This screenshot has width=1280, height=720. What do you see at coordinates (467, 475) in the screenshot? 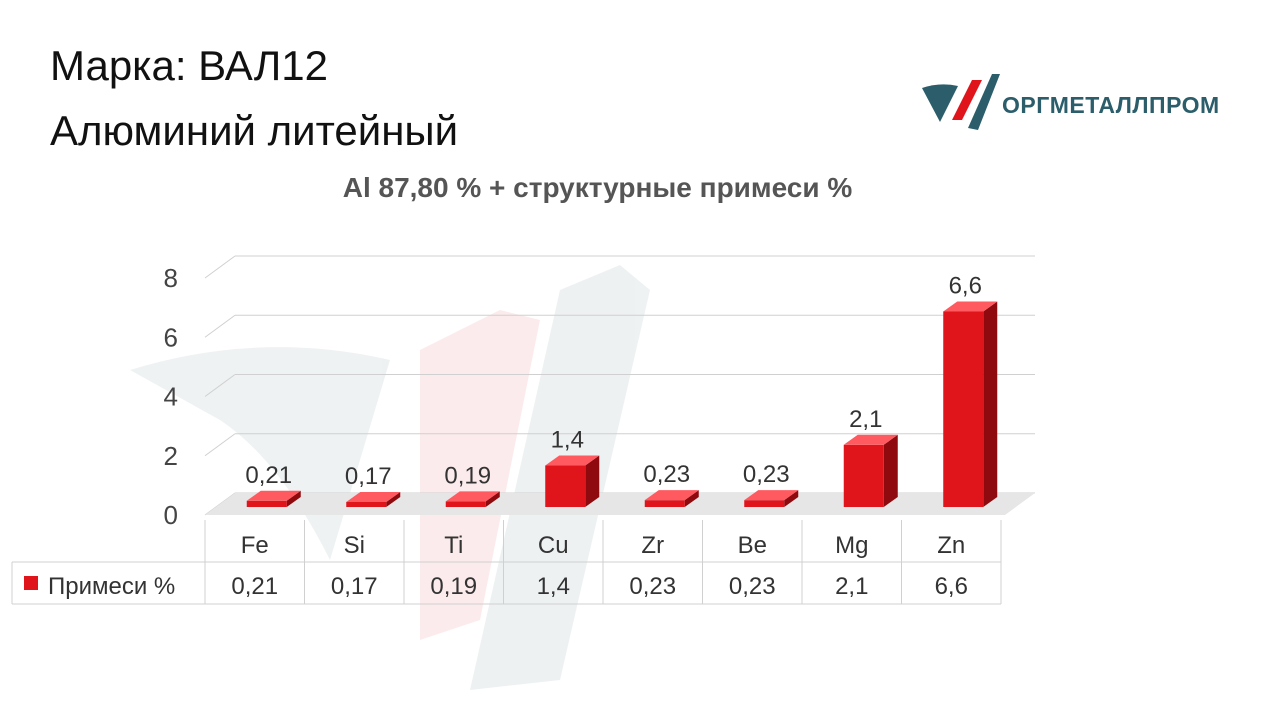
I see `data-label: 0,19` at bounding box center [467, 475].